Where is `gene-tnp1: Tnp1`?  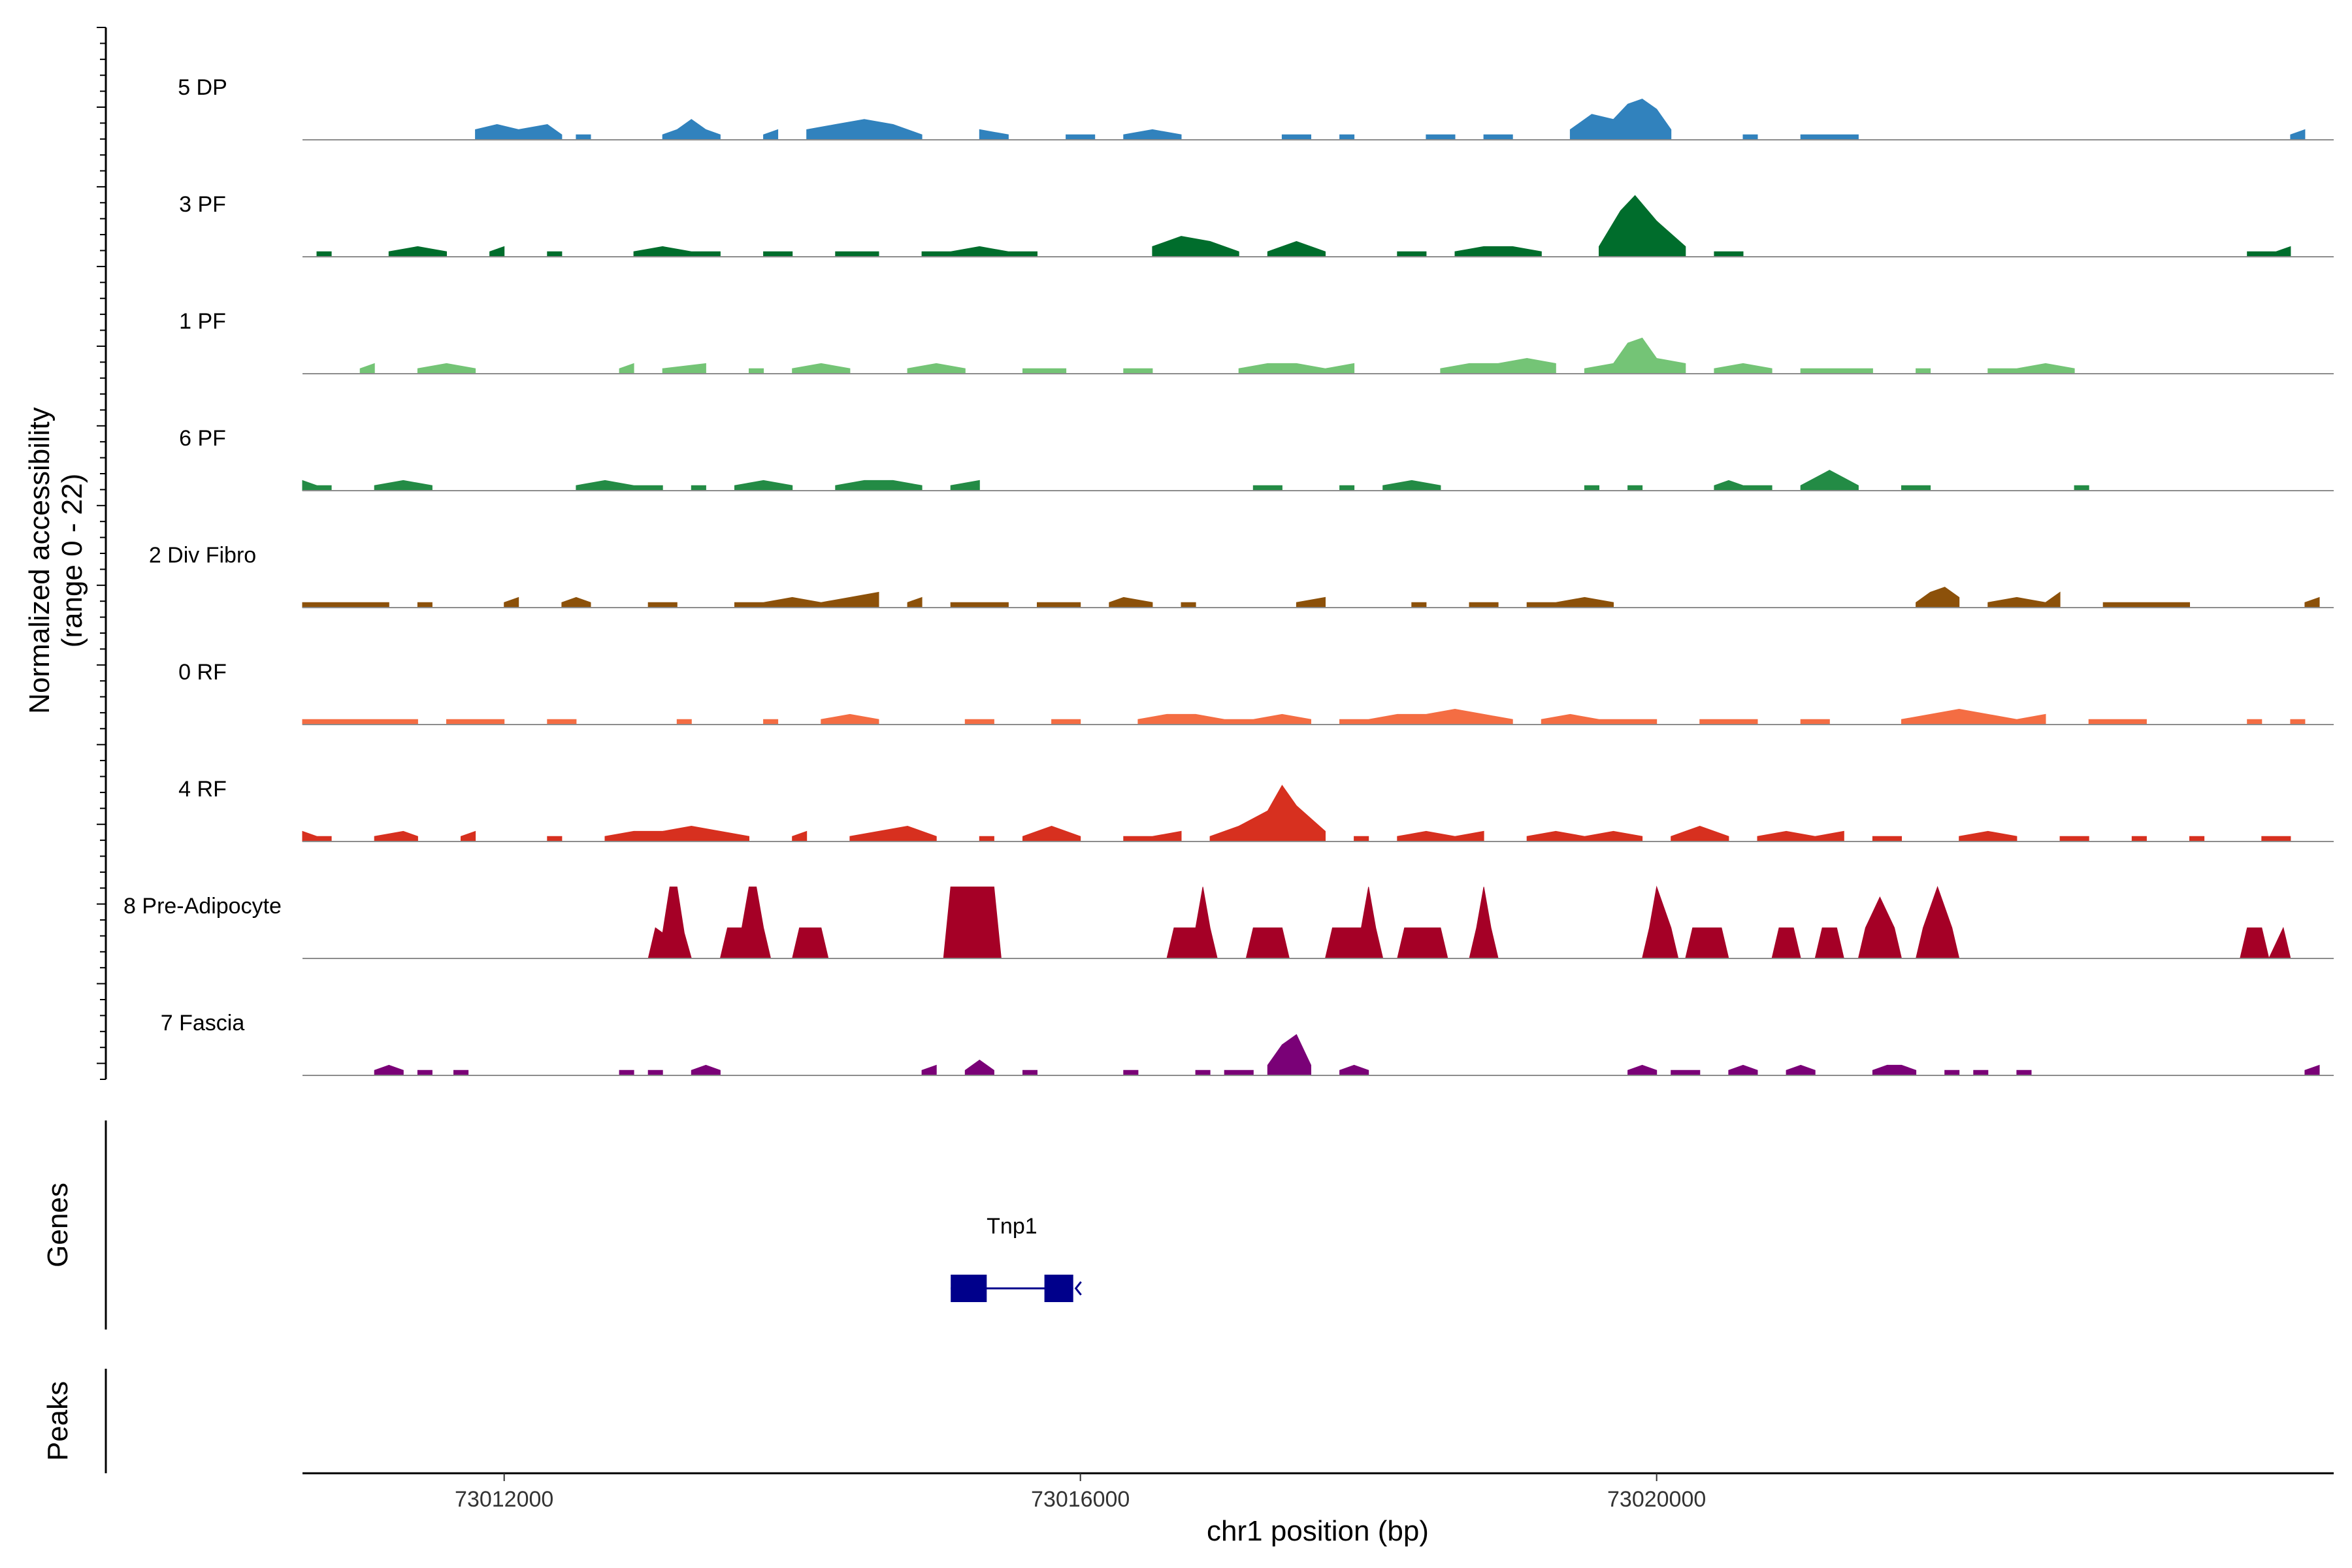 gene-tnp1: Tnp1 is located at coordinates (1016, 1258).